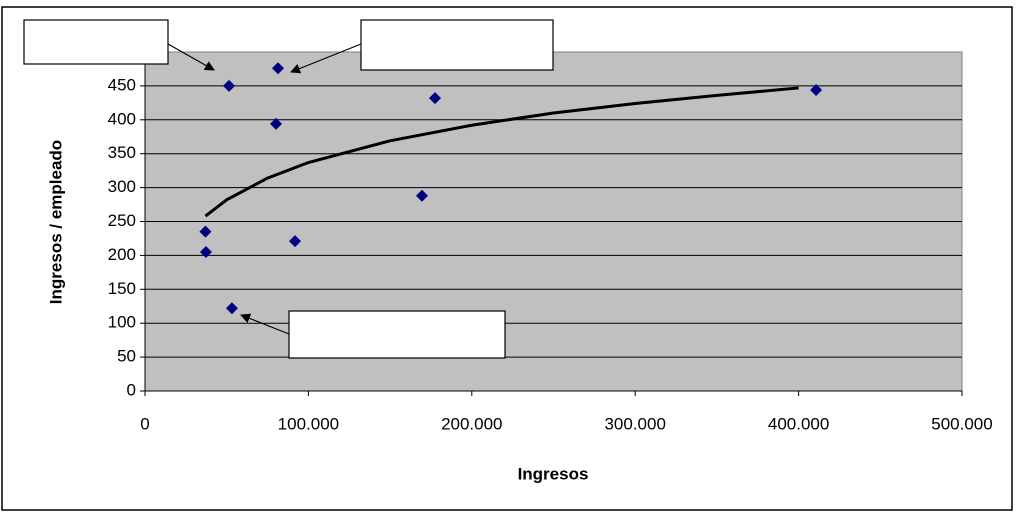  Describe the element at coordinates (471, 423) in the screenshot. I see `x-tick-label: 200.000` at that location.